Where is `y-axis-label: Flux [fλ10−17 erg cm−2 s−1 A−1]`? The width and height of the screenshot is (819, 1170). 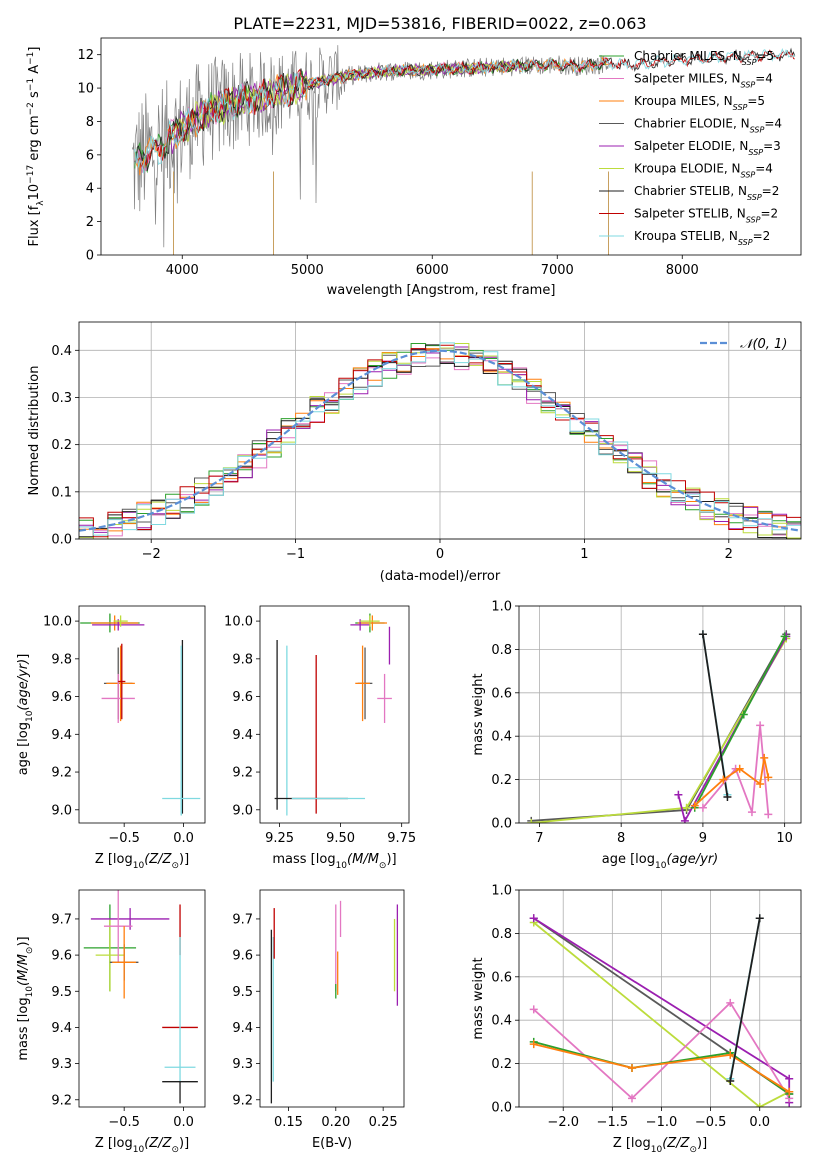
y-axis-label: Flux [fλ10−17 erg cm−2 s−1 A−1] is located at coordinates (36, 147).